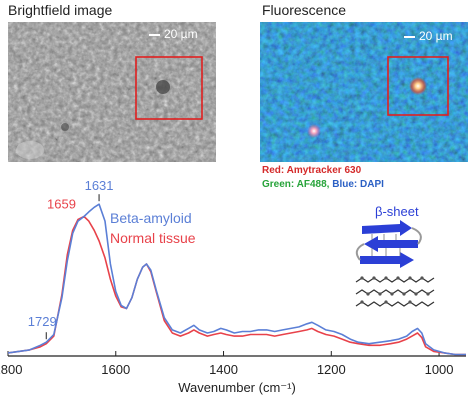  Describe the element at coordinates (223, 369) in the screenshot. I see `x-tick-label-1400: 1400` at that location.